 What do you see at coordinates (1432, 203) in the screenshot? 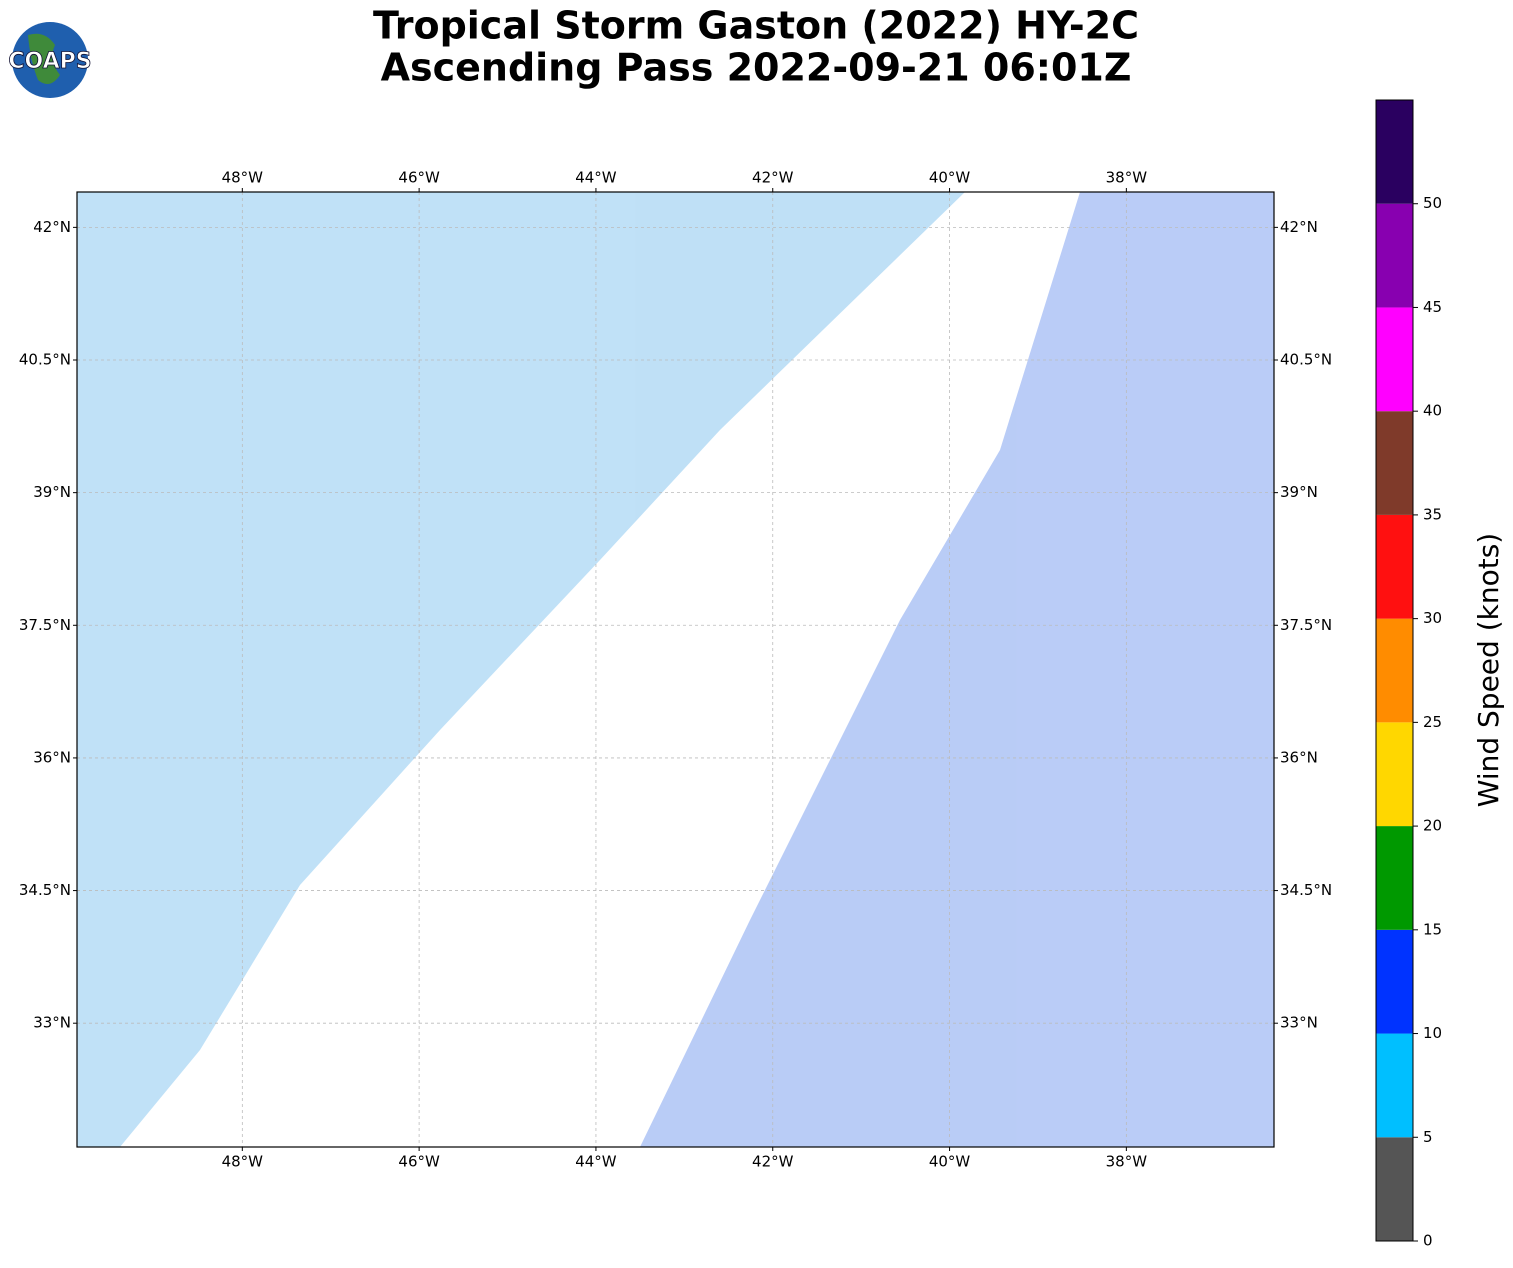
I see `colorbar-tick-label: 50` at bounding box center [1432, 203].